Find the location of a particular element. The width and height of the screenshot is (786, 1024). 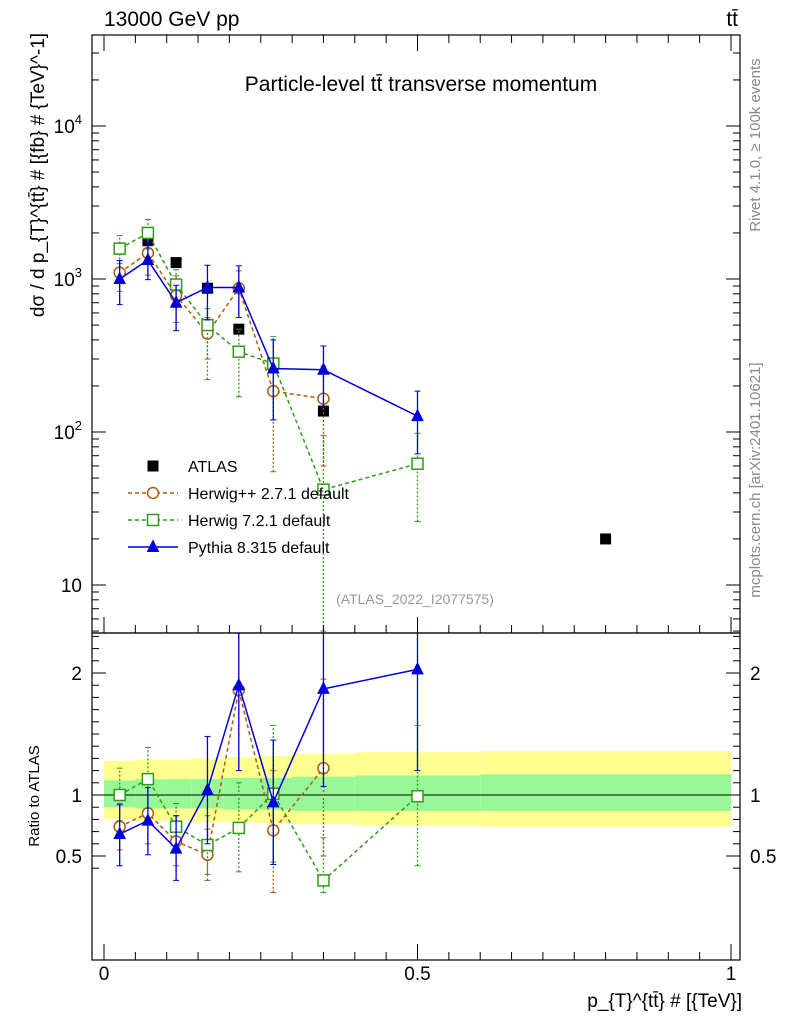

side-label-mcplots: mcplots.cern.ch [arXiv:2401.10621] is located at coordinates (755, 479).